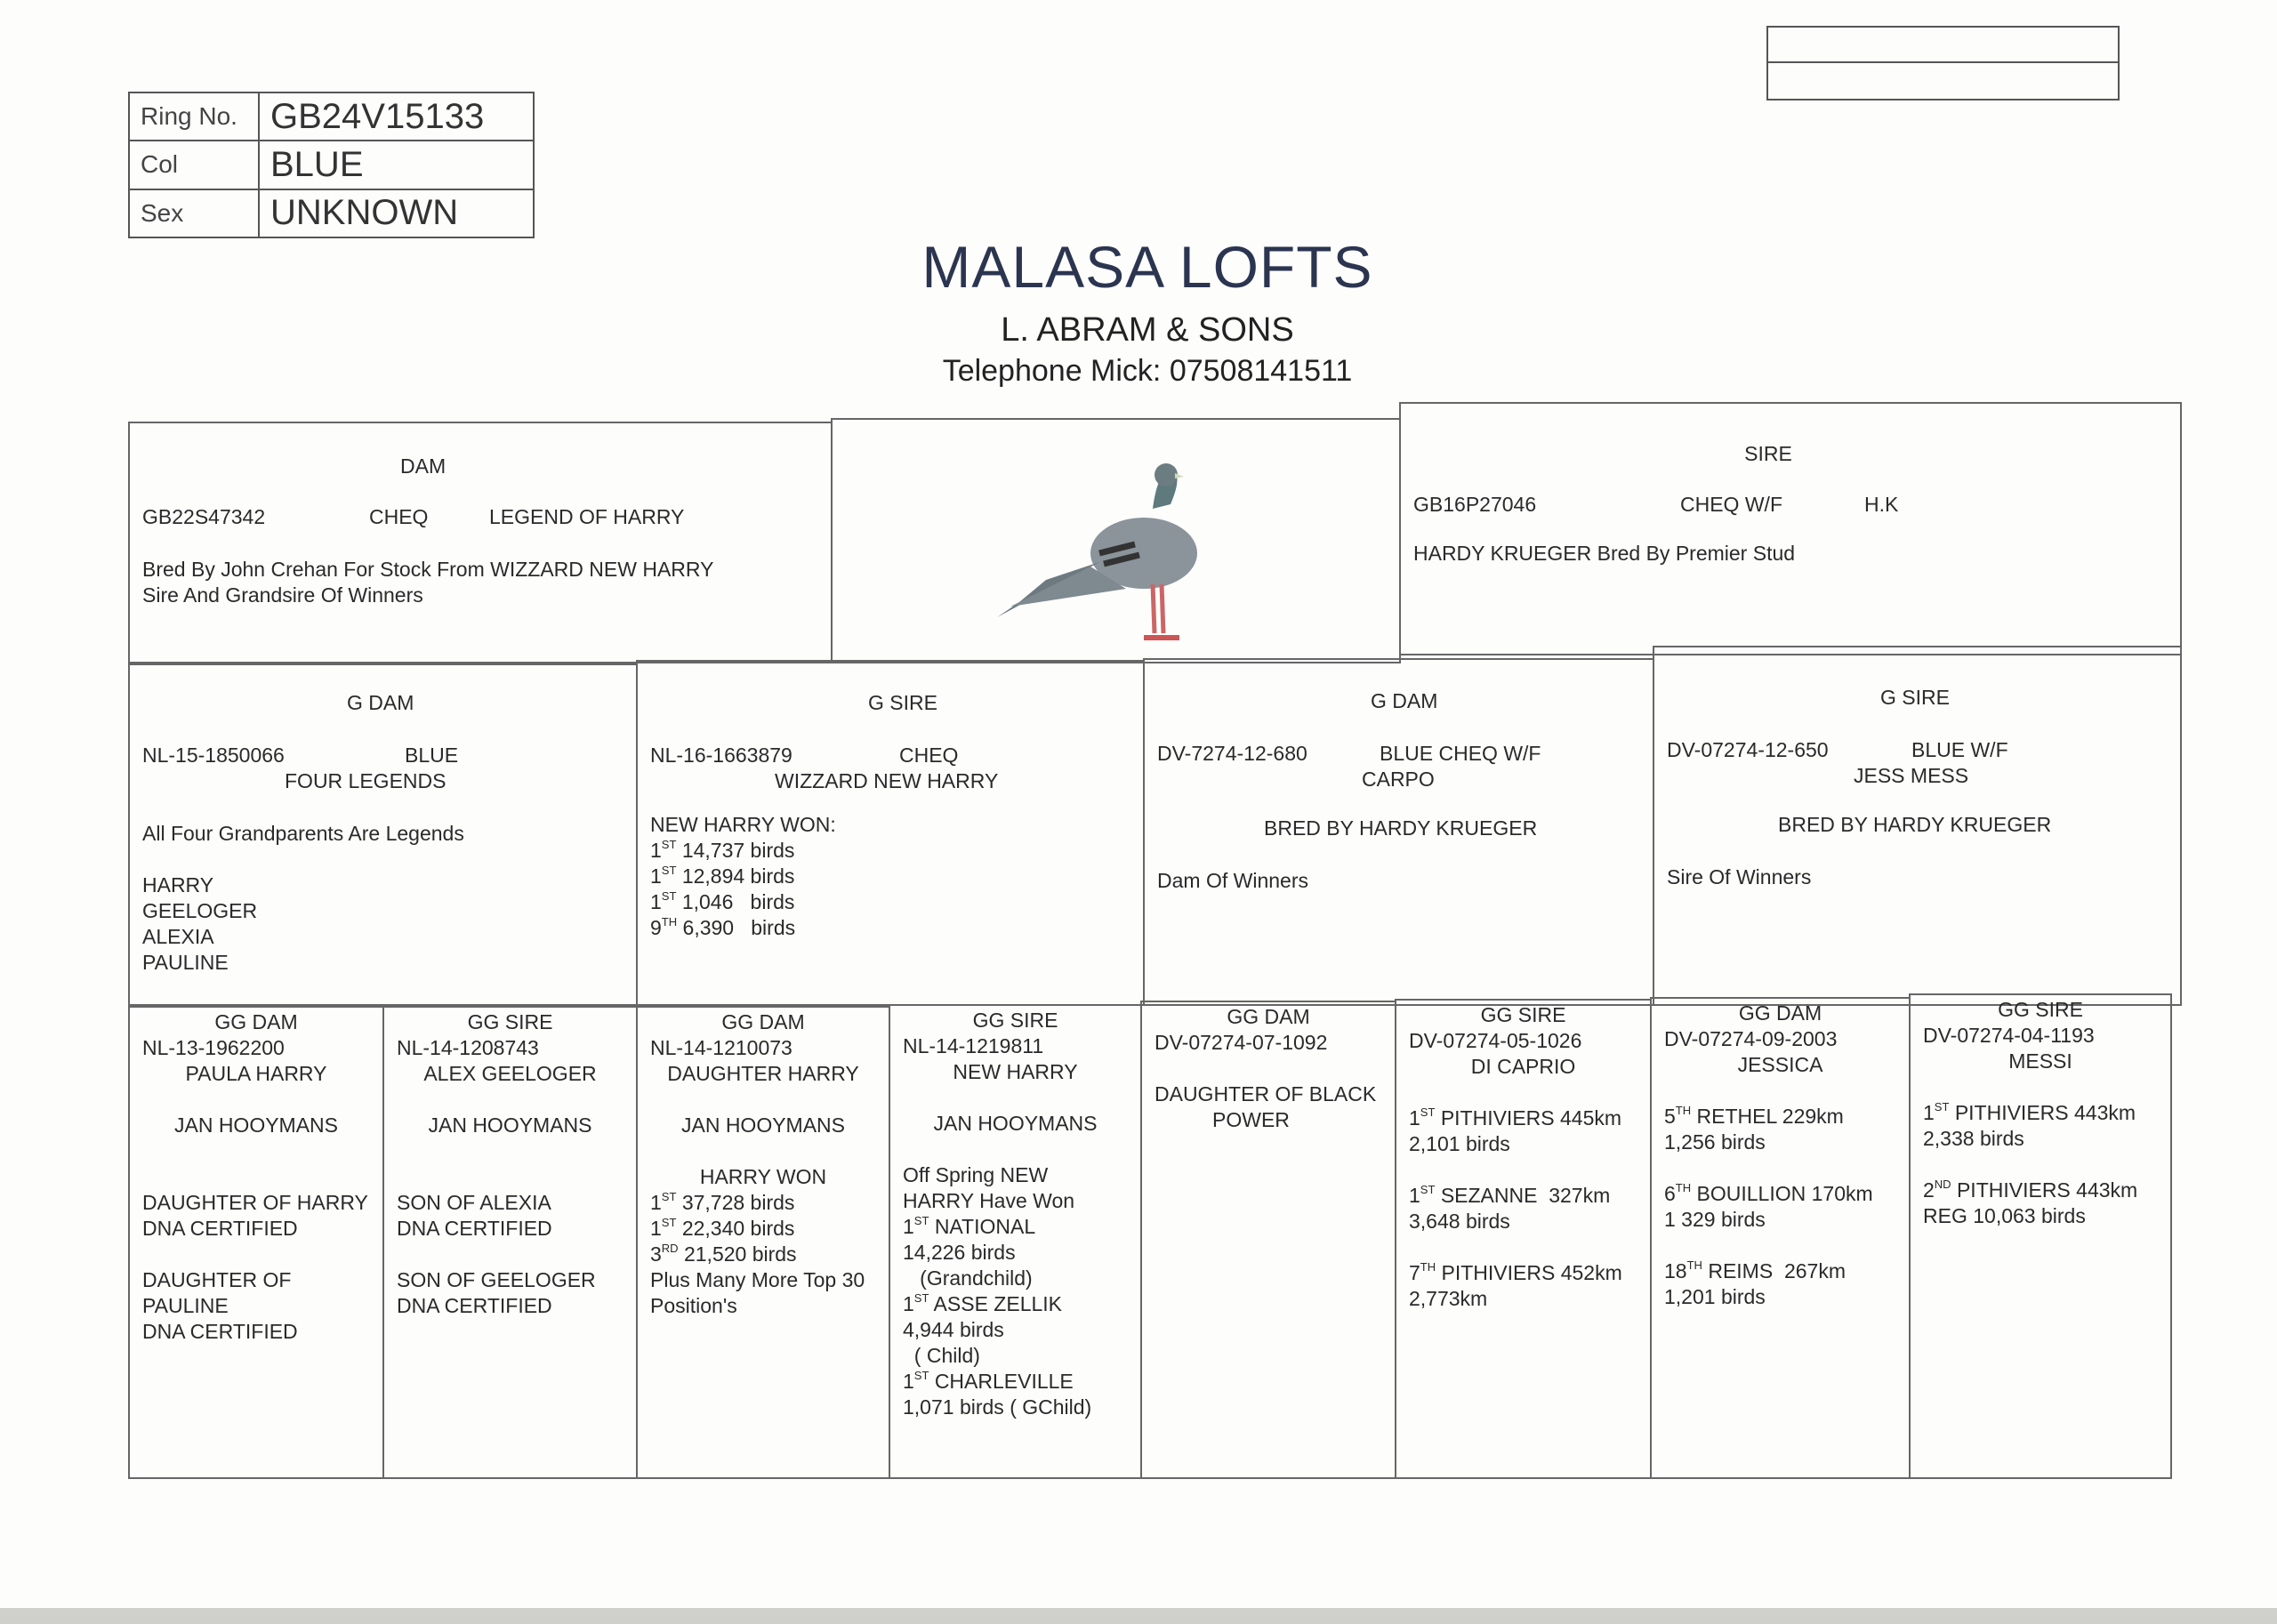  I want to click on sire-line1: HARDY KRUEGER Bred By Premier Stud, so click(1604, 553).